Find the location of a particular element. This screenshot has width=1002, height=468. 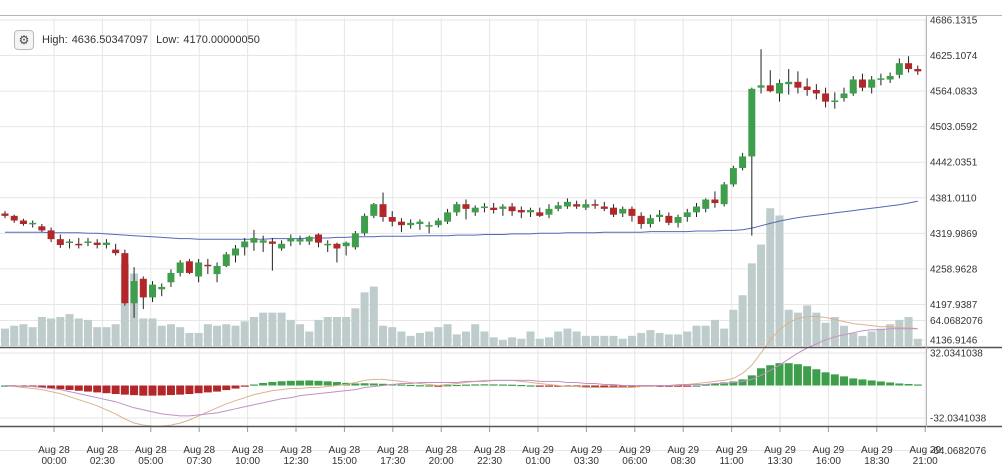

time-tick-time: 02:30 is located at coordinates (102, 461).